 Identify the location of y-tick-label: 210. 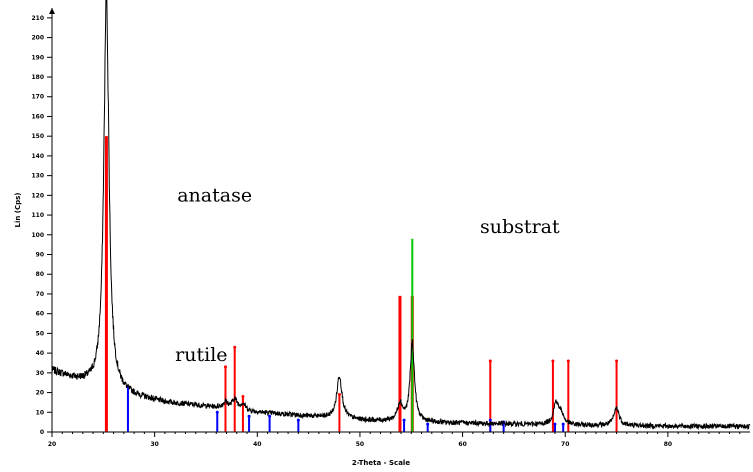
(37, 18).